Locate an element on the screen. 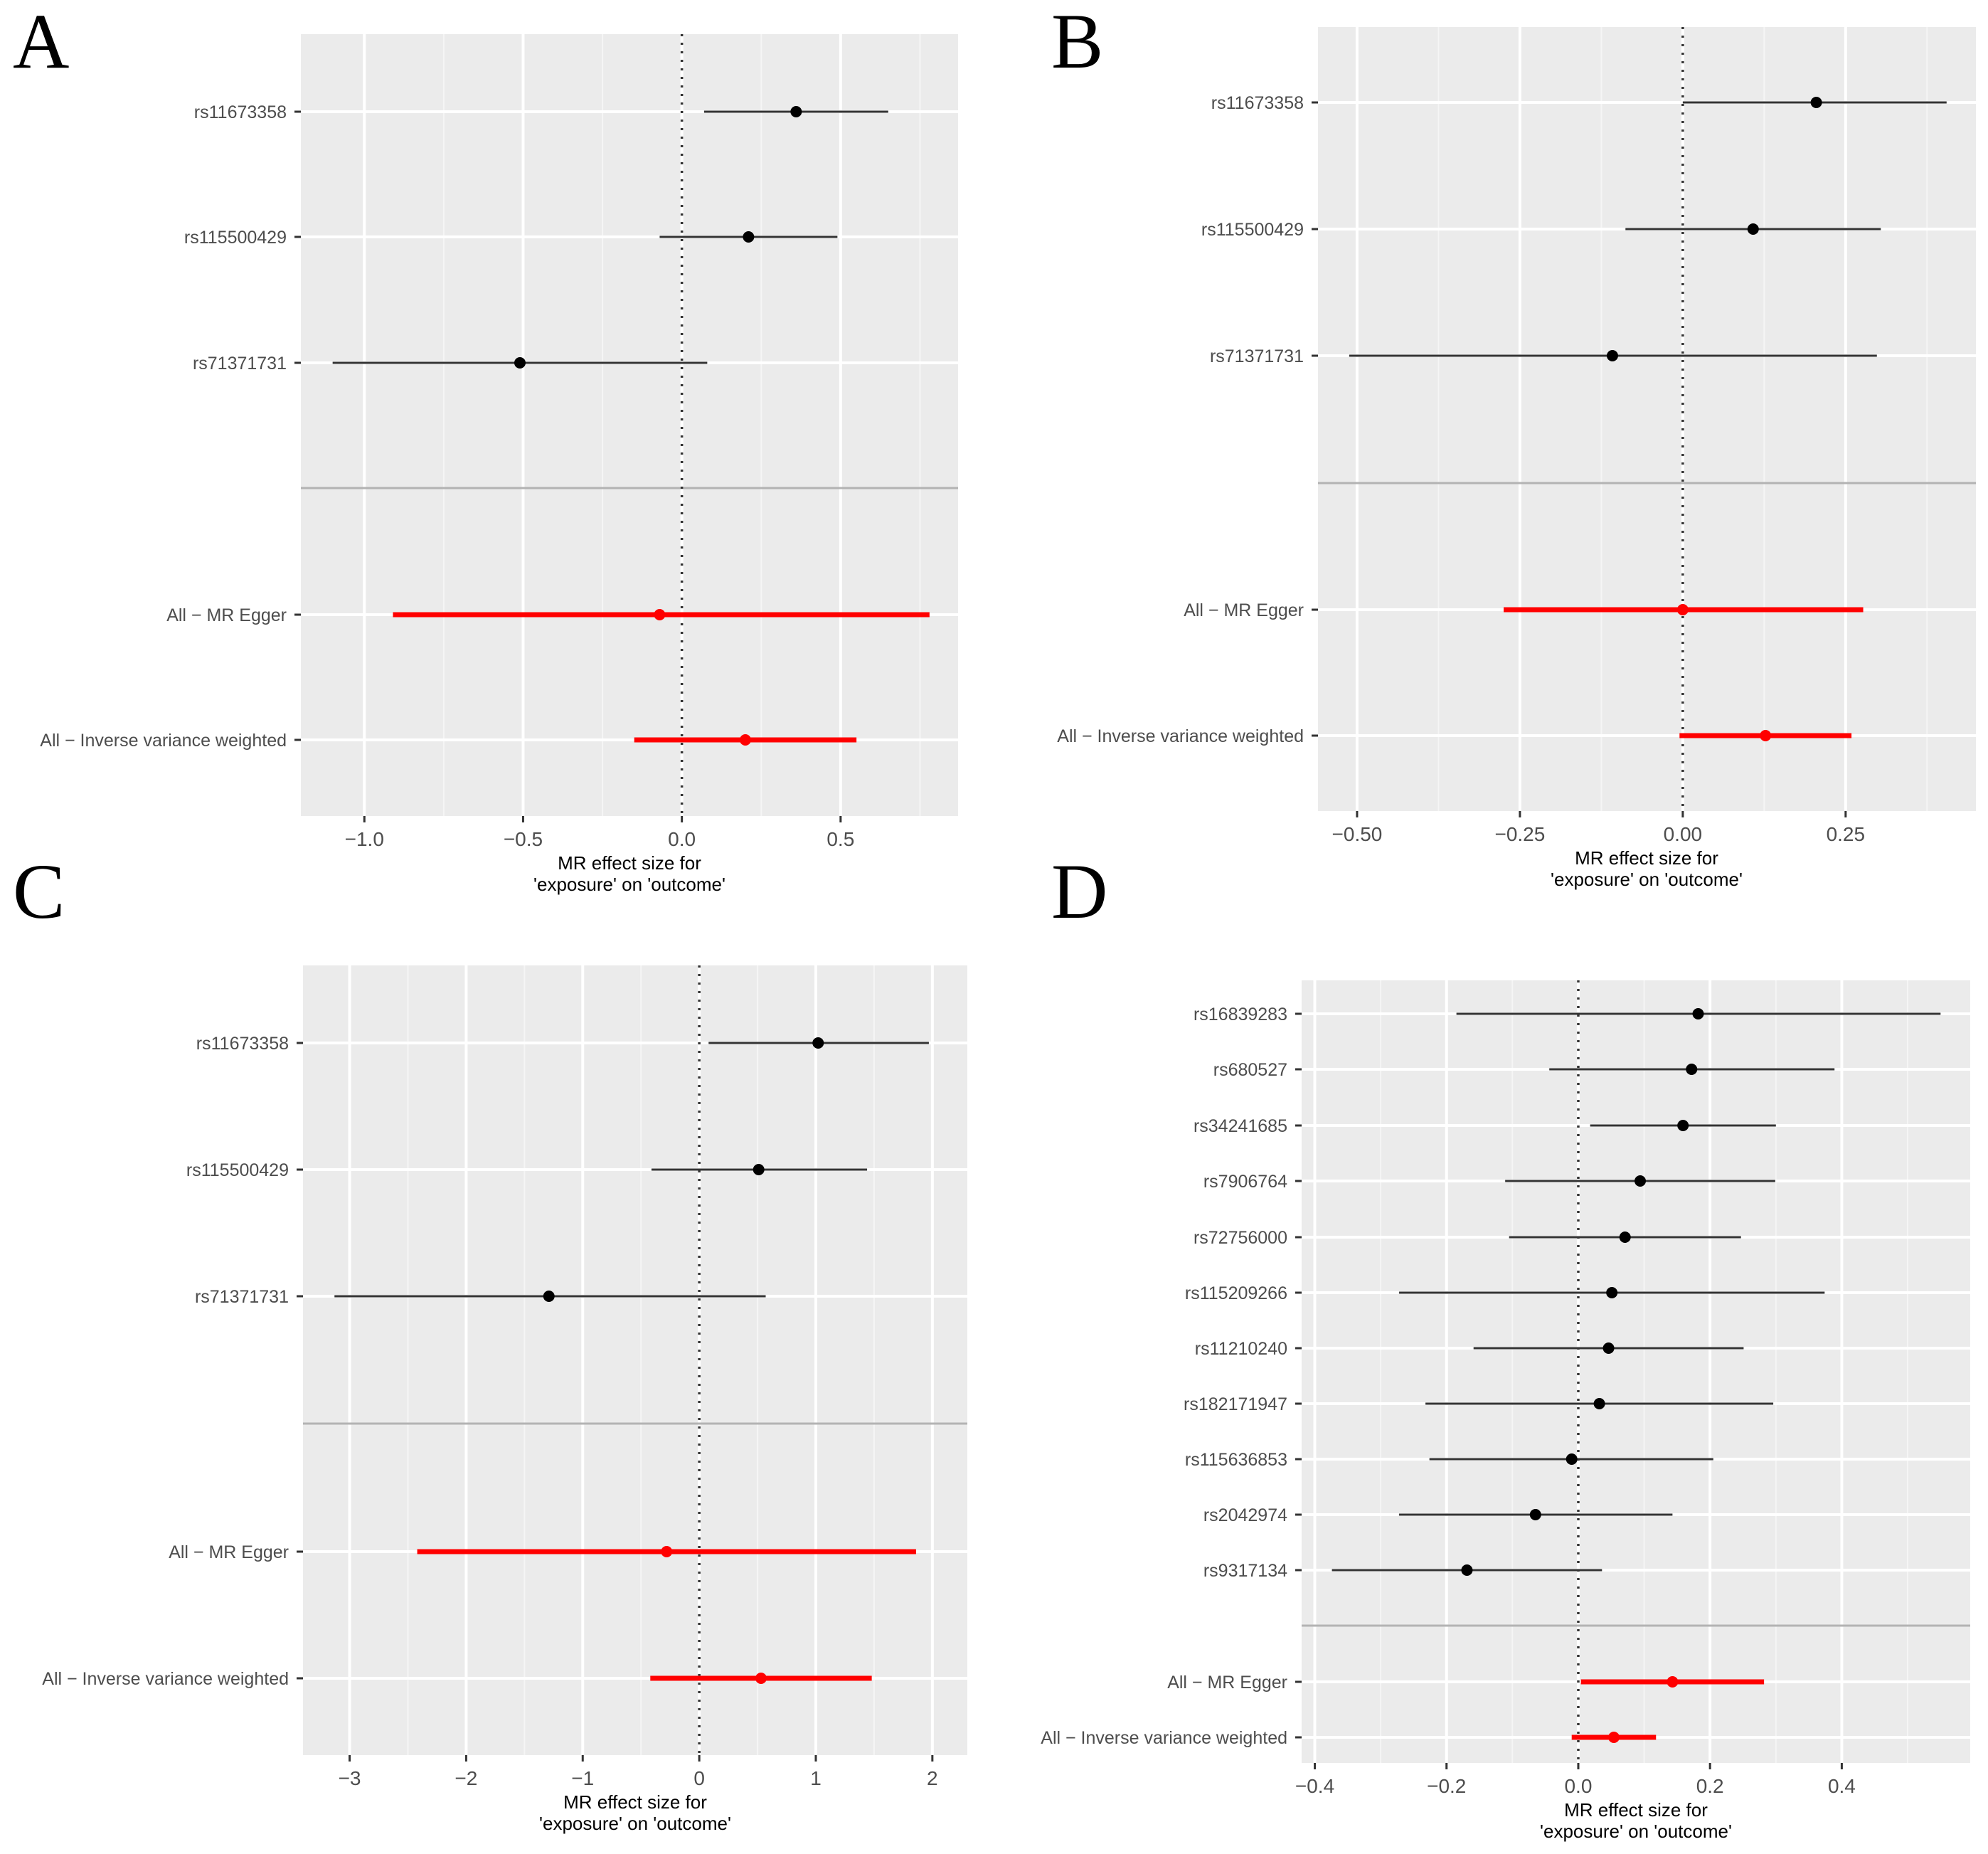 The image size is (1988, 1854). x-tick-label: −0.5 is located at coordinates (523, 839).